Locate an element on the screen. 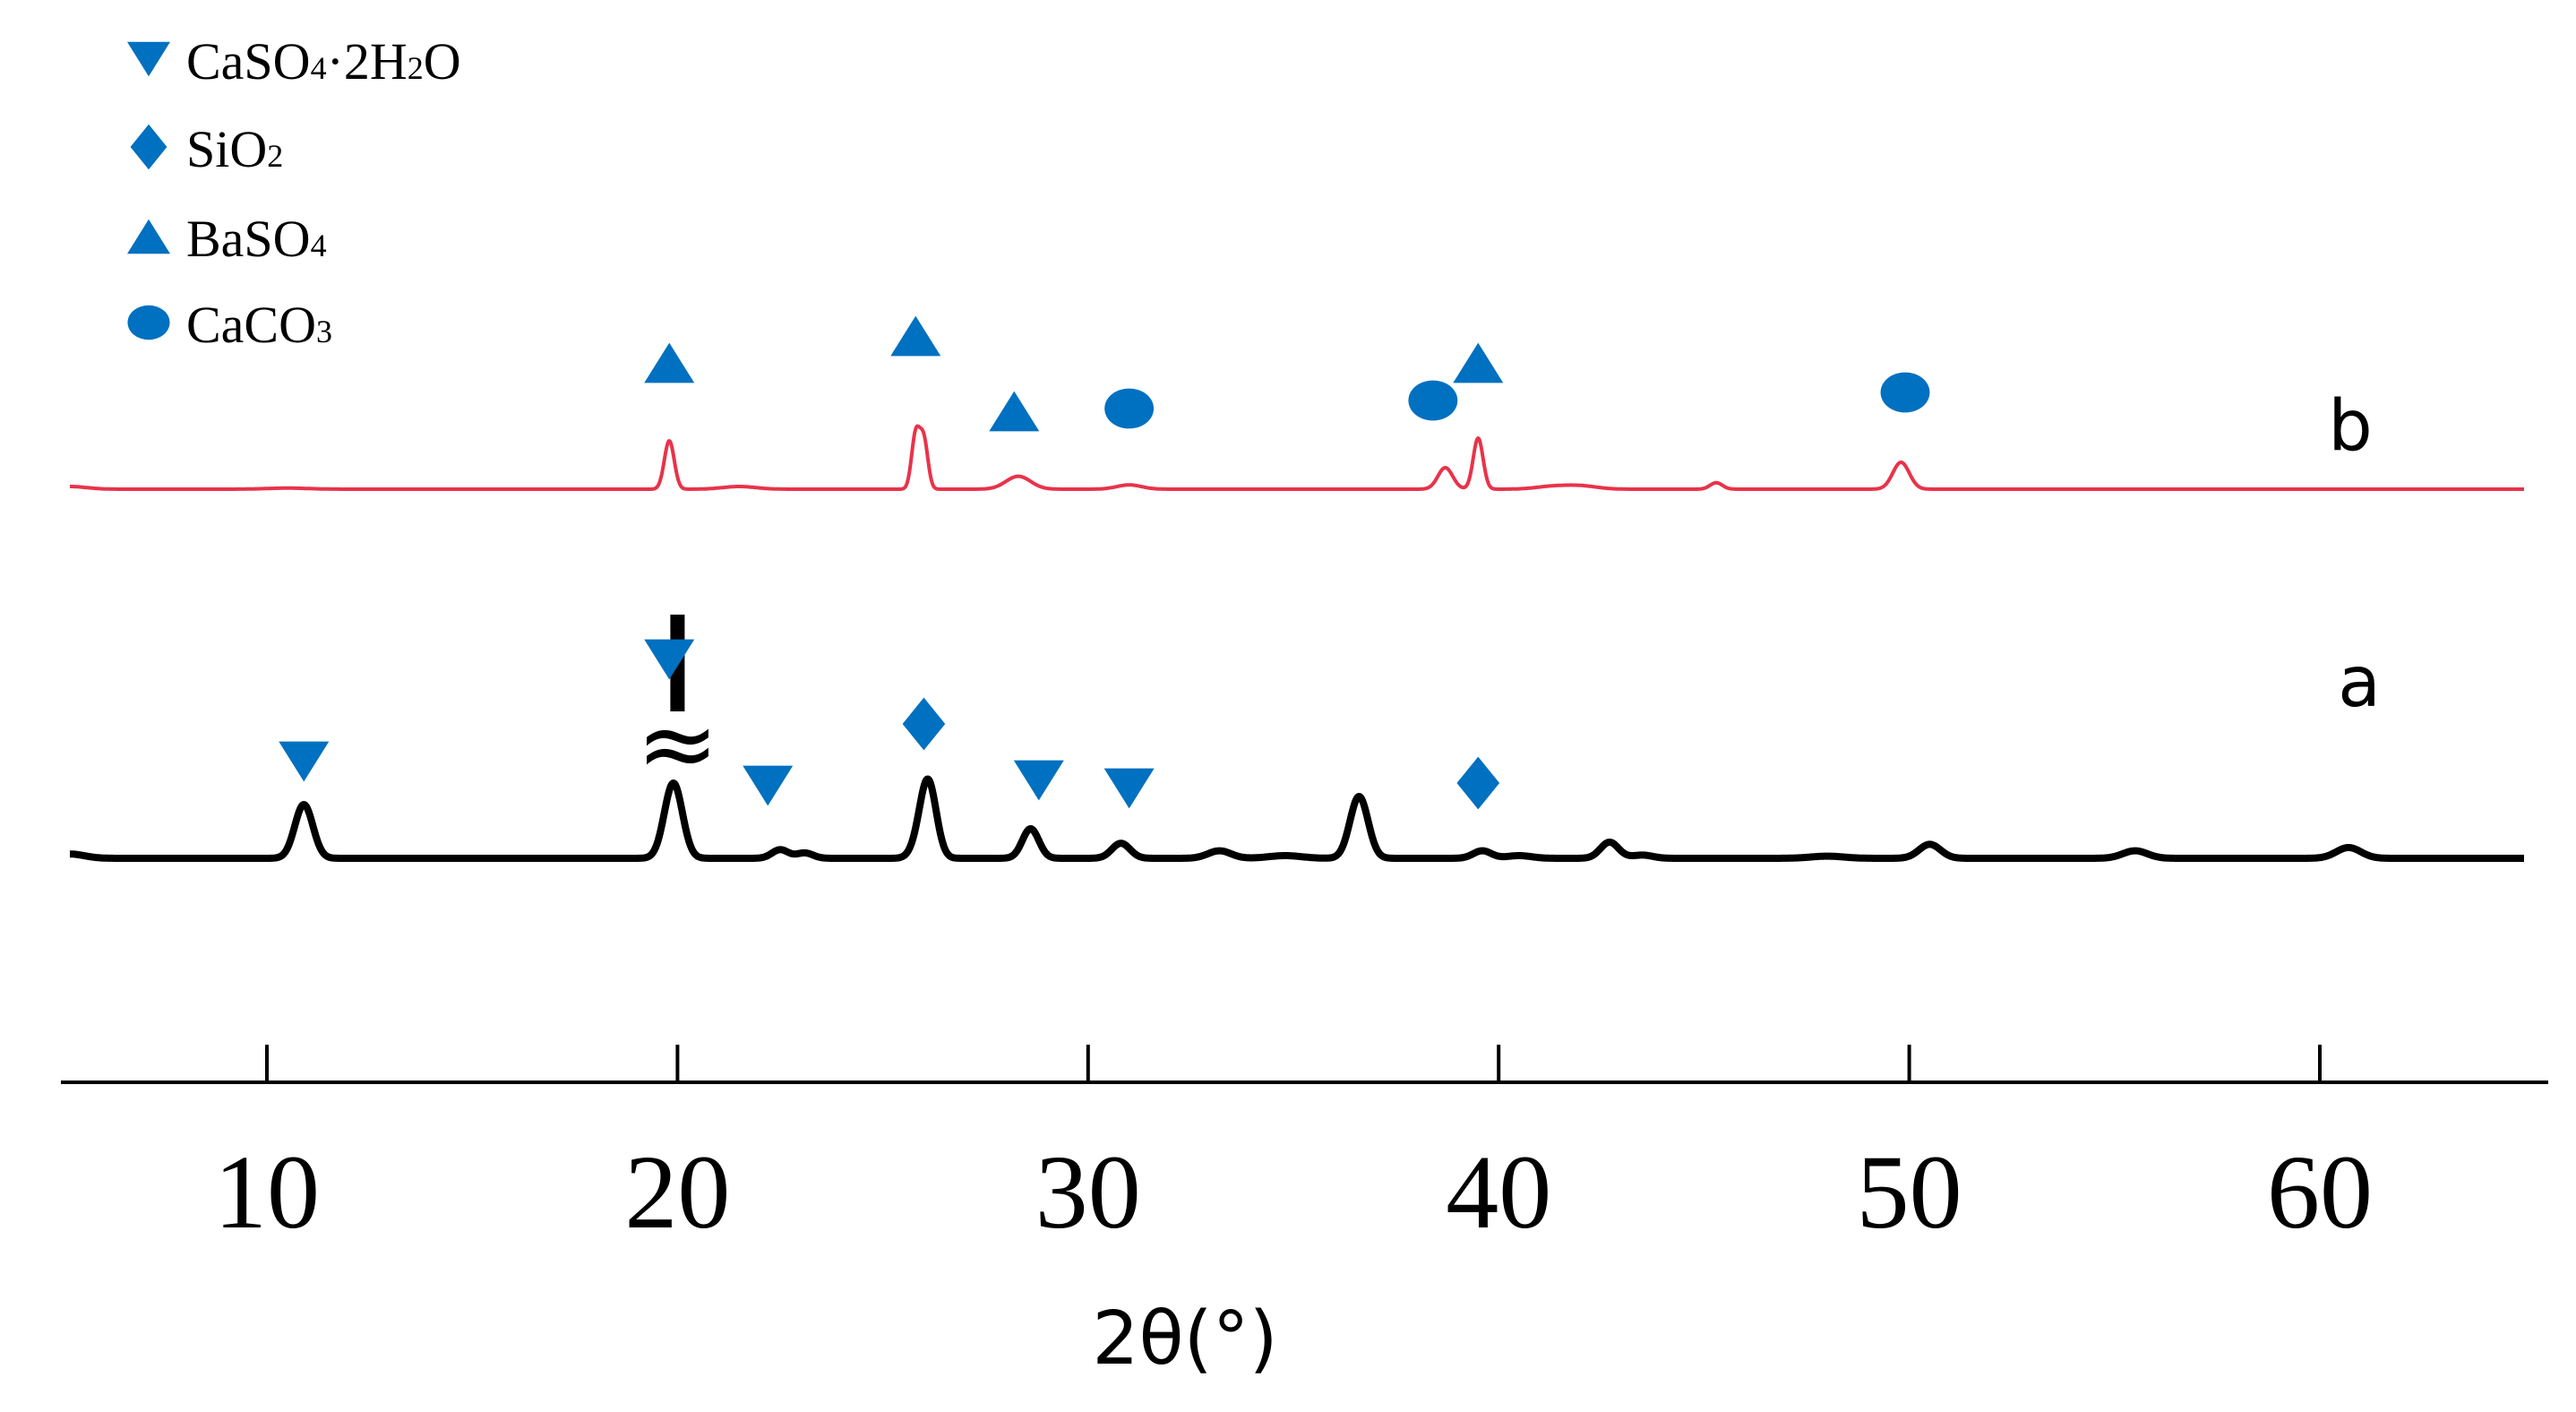 This screenshot has height=1412, width=2576. legend-marker-triangle-down is located at coordinates (148, 59).